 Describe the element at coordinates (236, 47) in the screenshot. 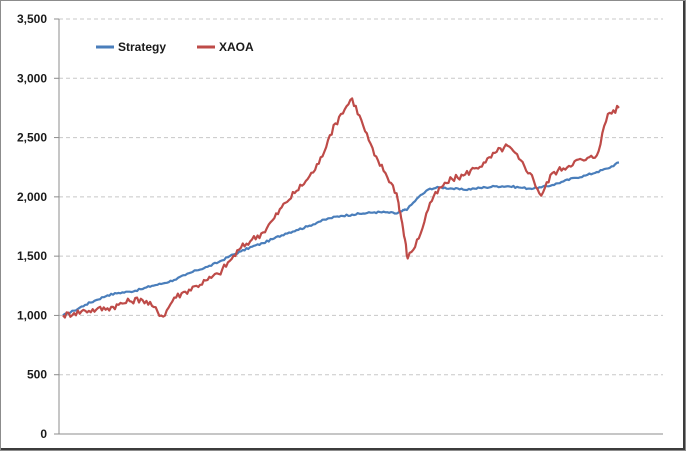

I see `legend-label-xaoa: XAOA` at that location.